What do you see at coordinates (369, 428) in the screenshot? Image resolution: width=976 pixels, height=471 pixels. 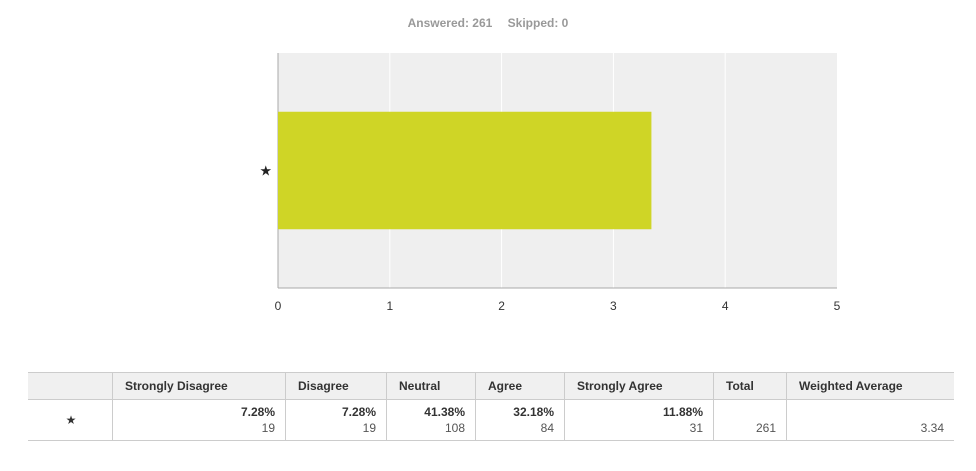 I see `count-disagree: 19` at bounding box center [369, 428].